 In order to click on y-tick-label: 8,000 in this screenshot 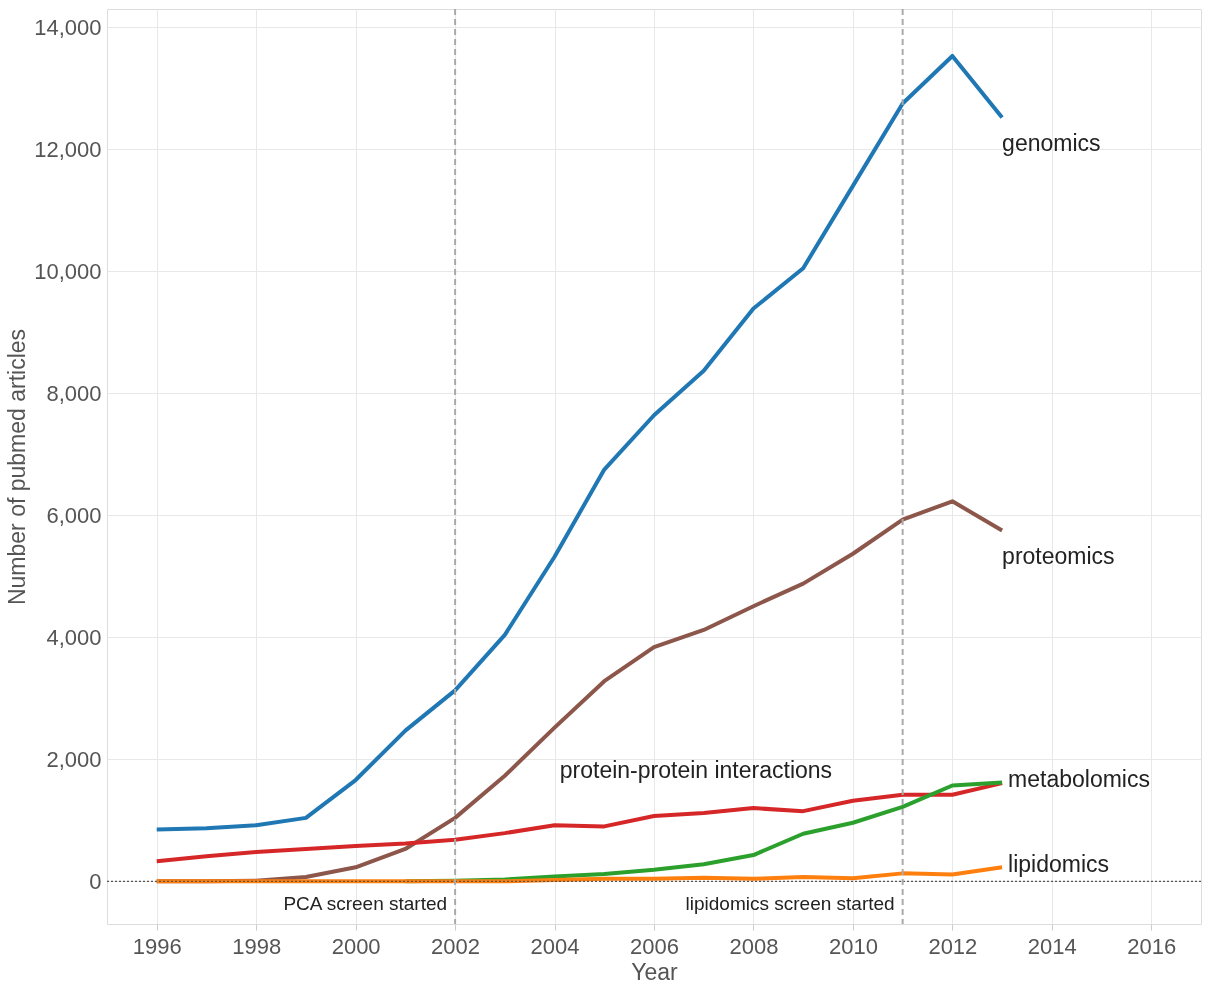, I will do `click(74, 393)`.